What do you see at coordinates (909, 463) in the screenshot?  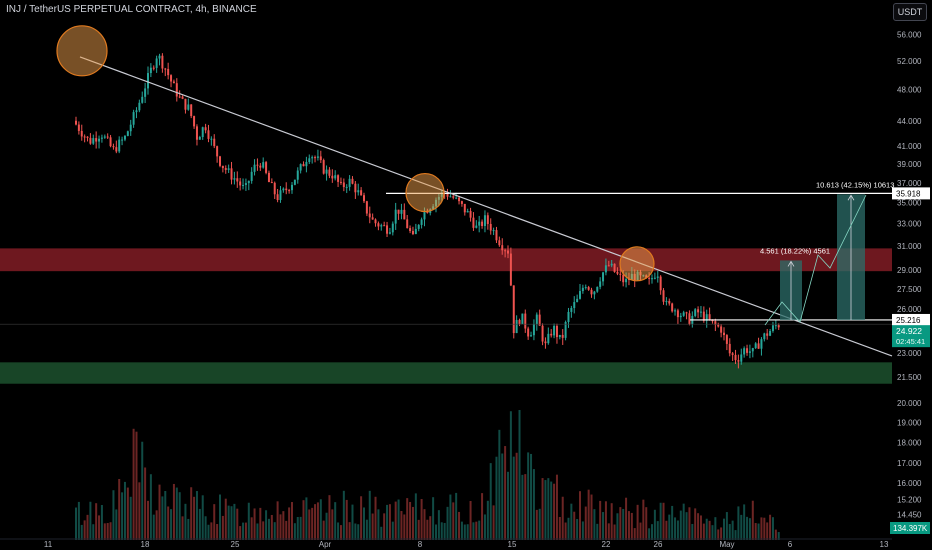 I see `price-tick-label: 17.000` at bounding box center [909, 463].